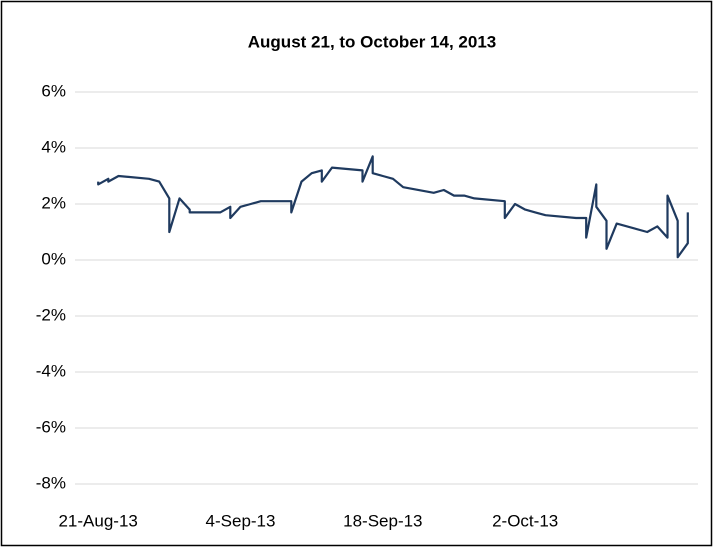 The width and height of the screenshot is (714, 548). I want to click on y-tick-label: 2%, so click(53, 202).